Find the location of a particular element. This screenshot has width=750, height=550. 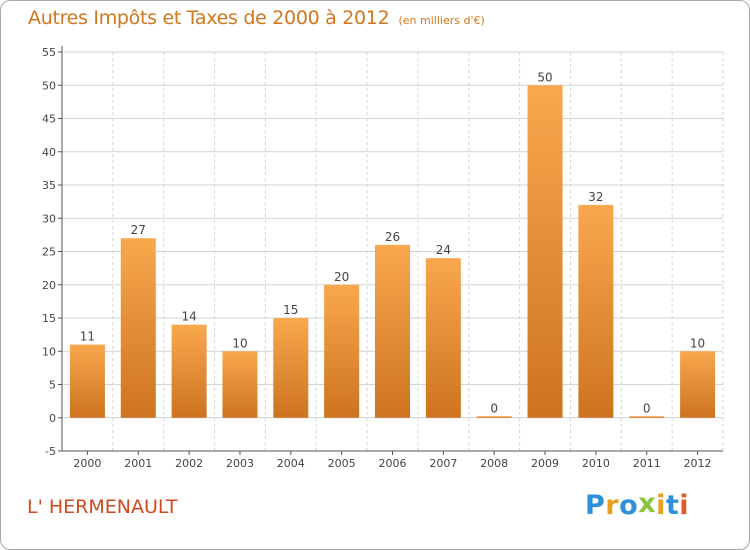

value-label: 24 is located at coordinates (443, 250).